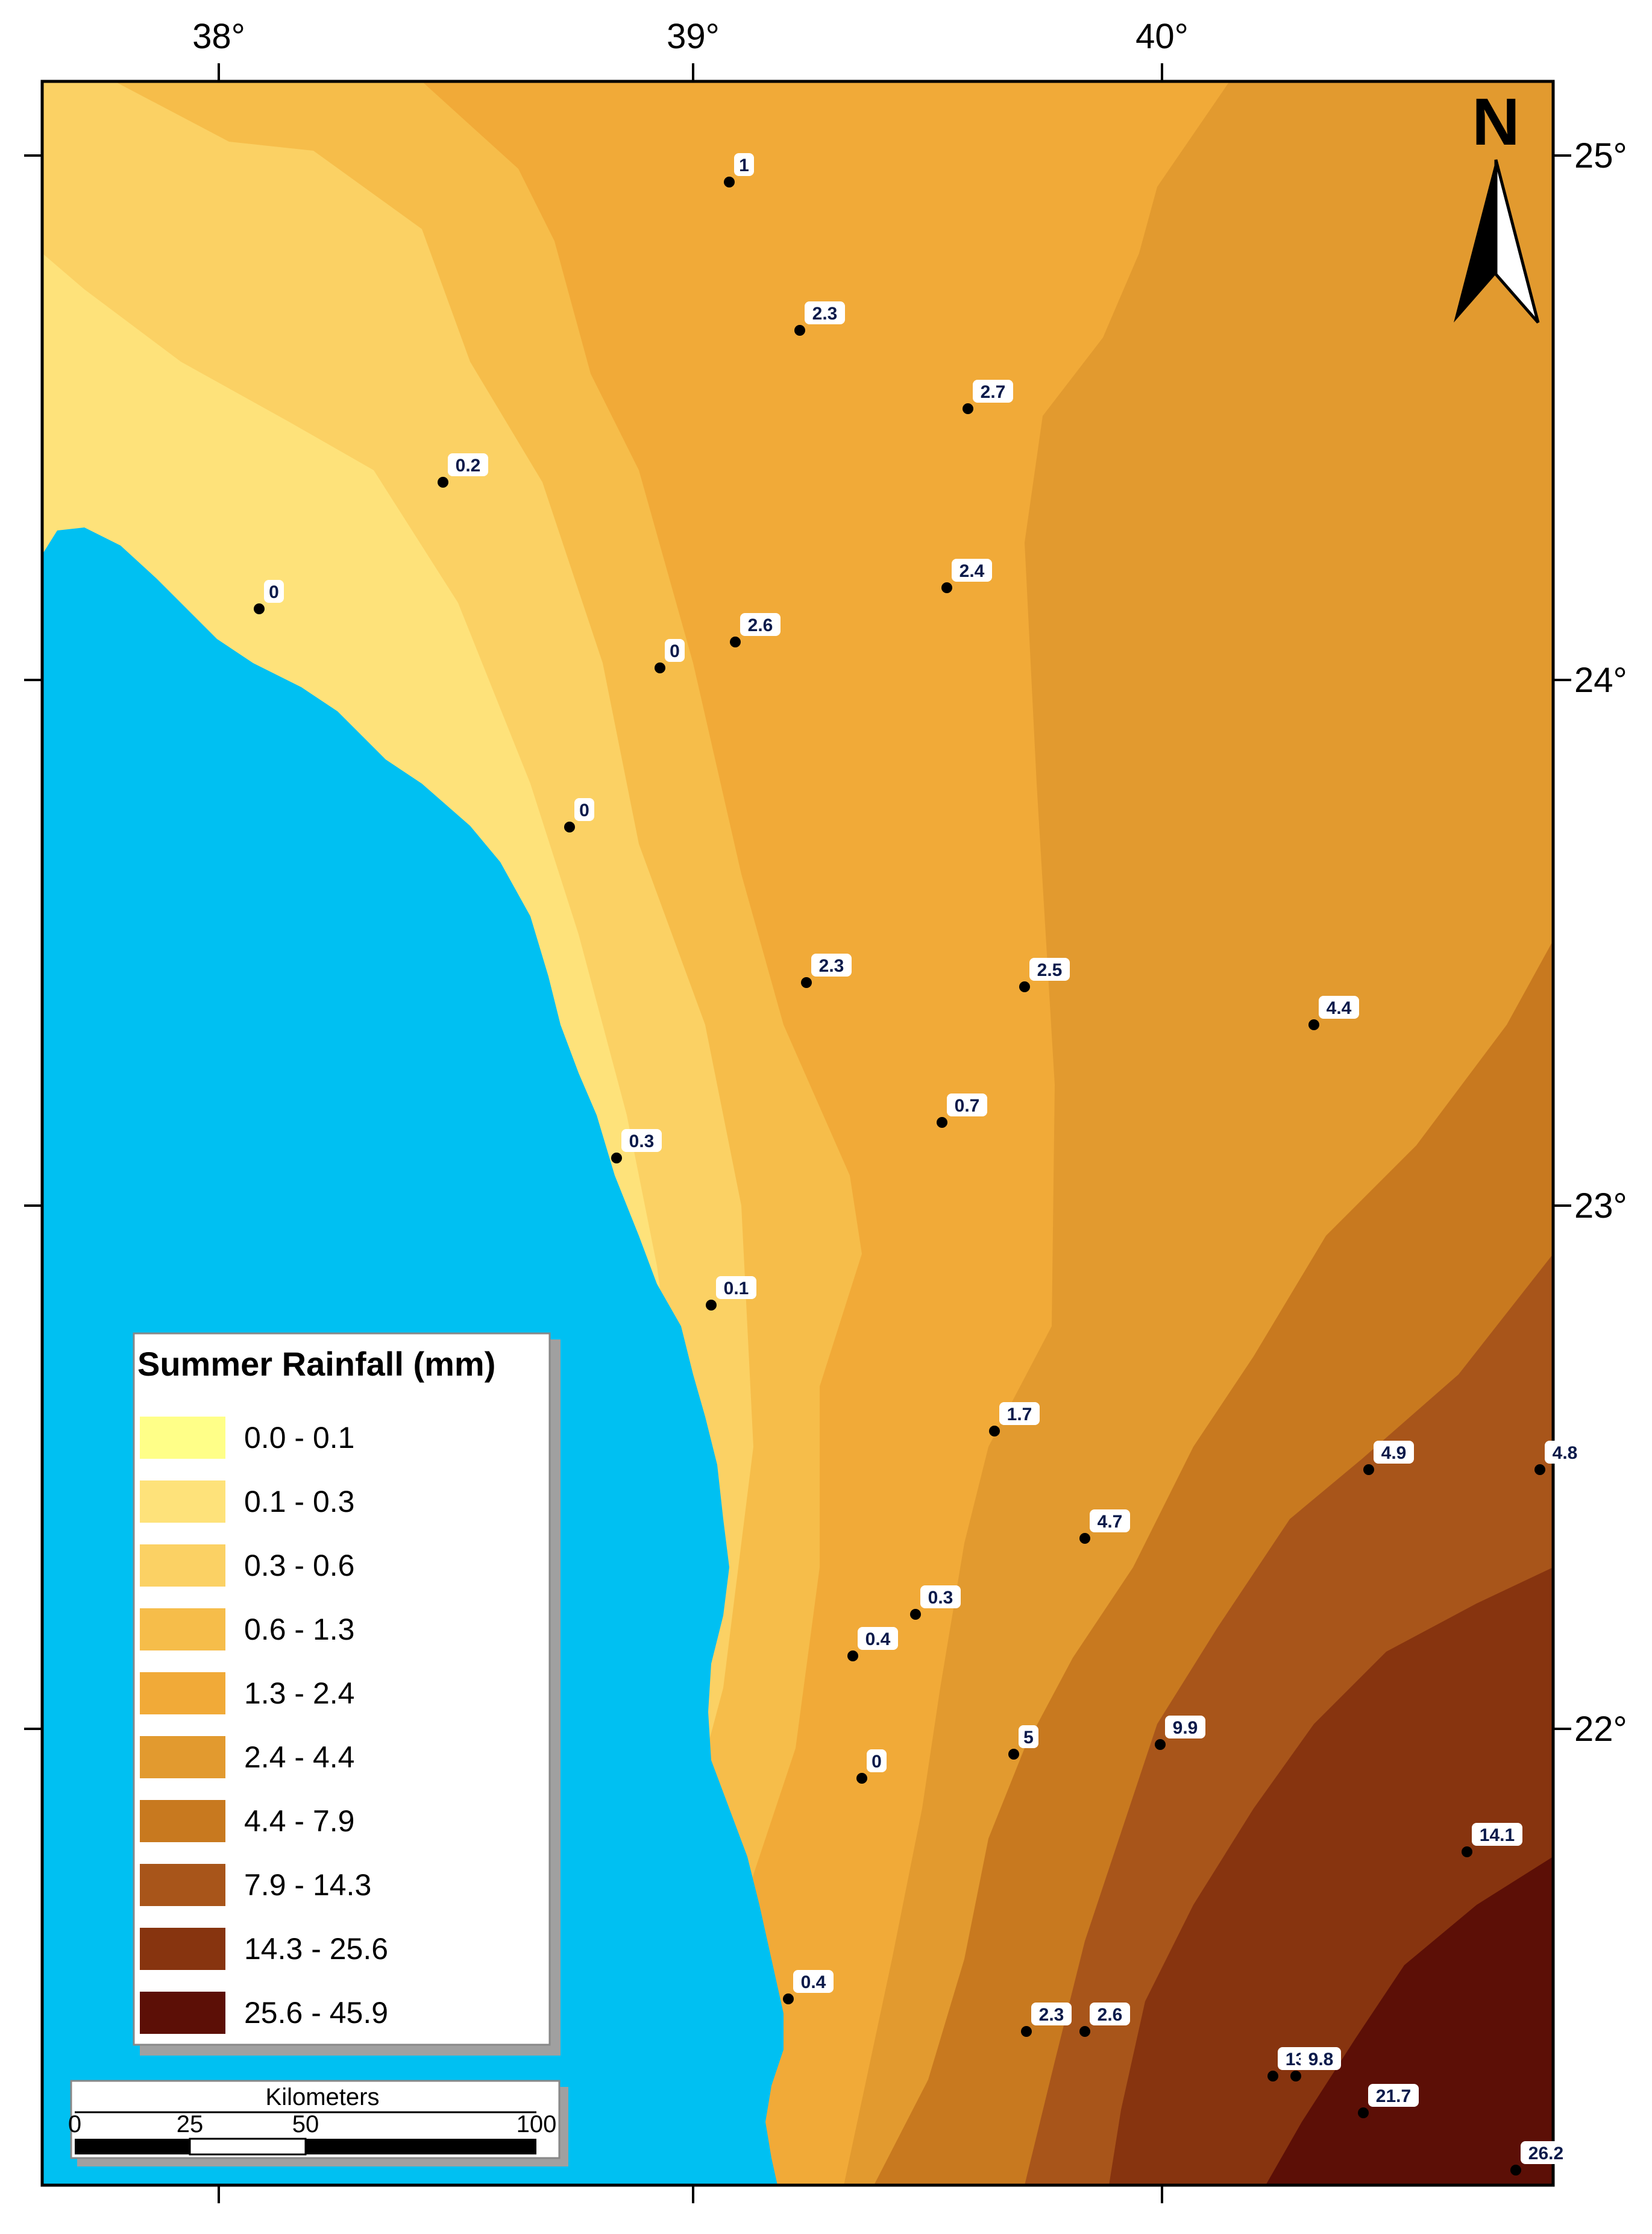 This screenshot has width=1652, height=2234. What do you see at coordinates (1600, 1729) in the screenshot?
I see `lat-label-22: 22°` at bounding box center [1600, 1729].